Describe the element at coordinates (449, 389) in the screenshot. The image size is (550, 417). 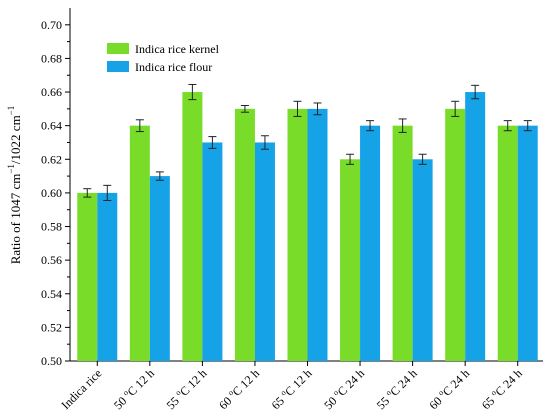
I see `x-tick-label: 60 oC 24 h` at that location.